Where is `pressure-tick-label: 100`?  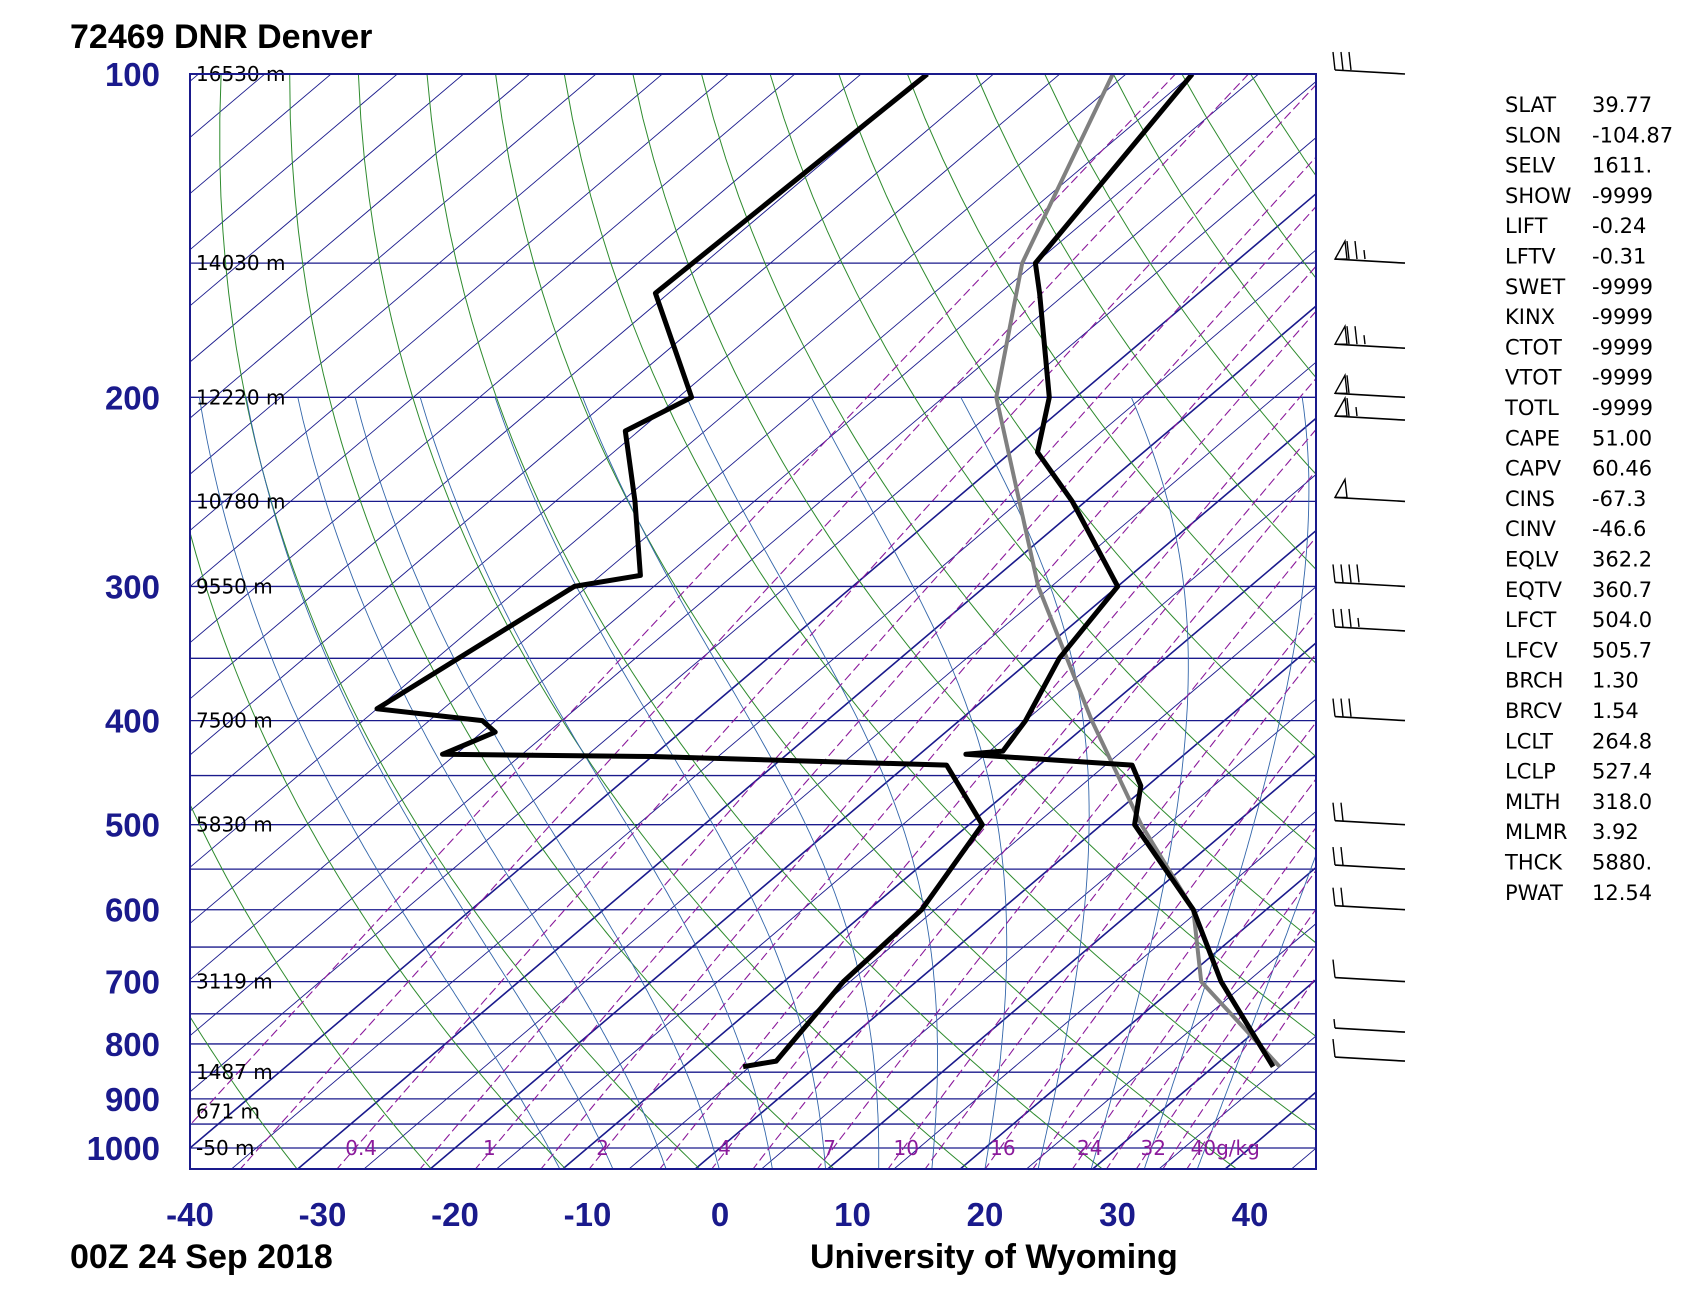 pressure-tick-label: 100 is located at coordinates (132, 74).